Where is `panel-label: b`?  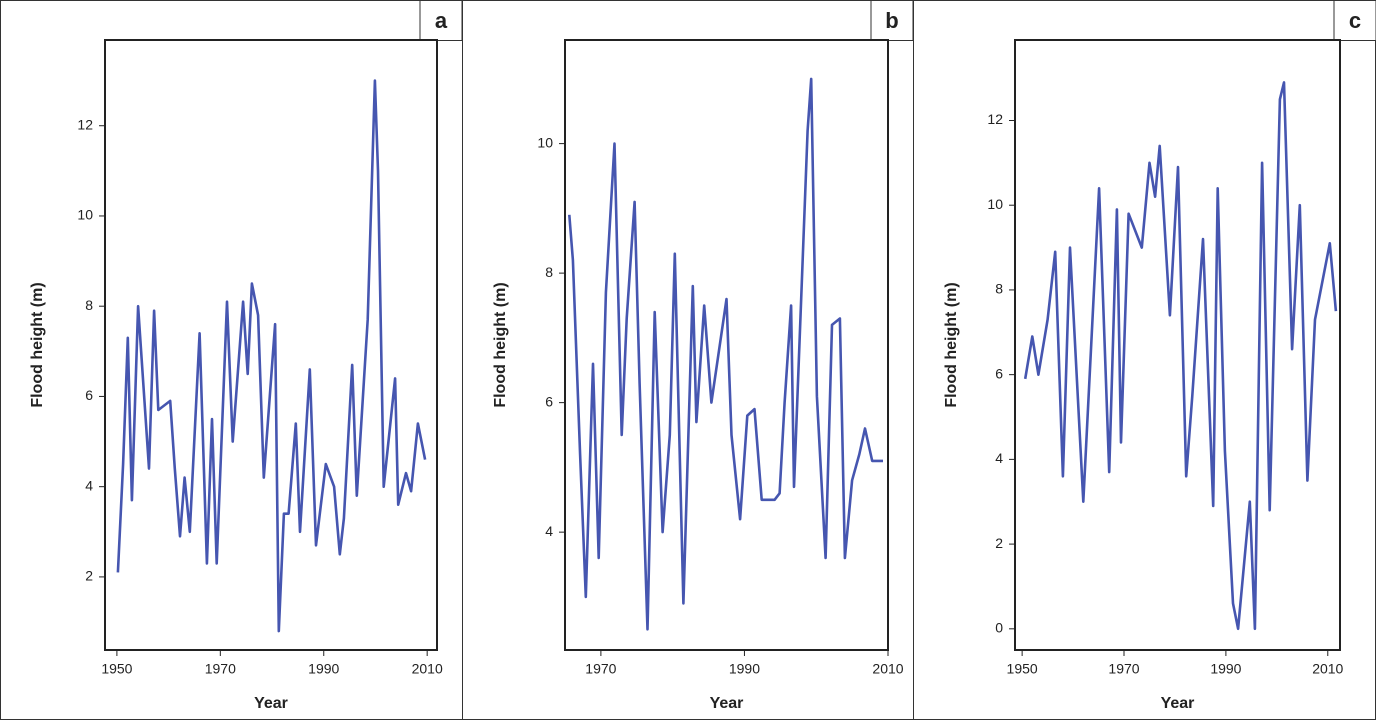 panel-label: b is located at coordinates (891, 20).